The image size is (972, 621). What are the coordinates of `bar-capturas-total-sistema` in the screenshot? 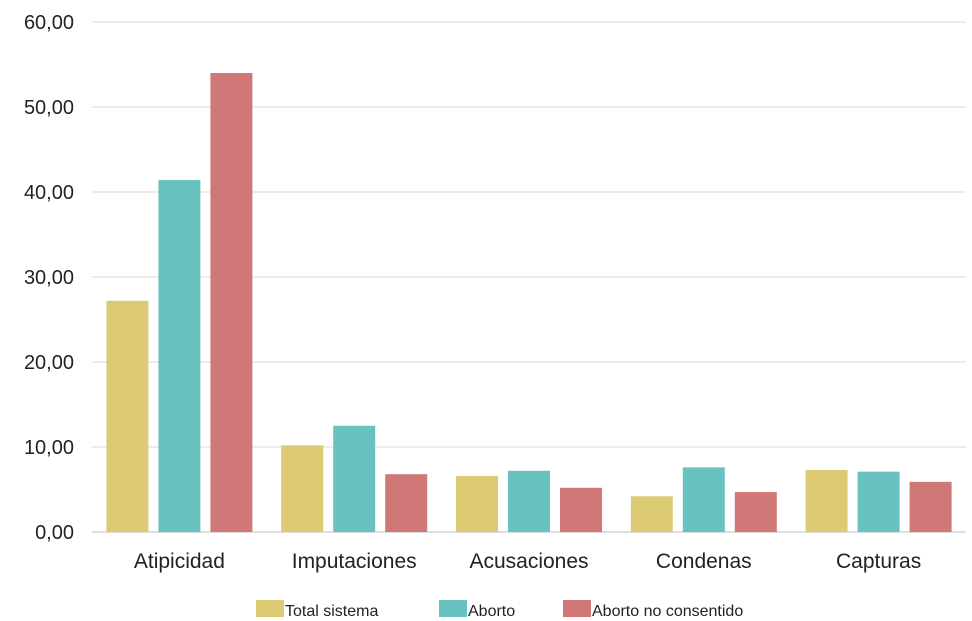 It's located at (826, 500).